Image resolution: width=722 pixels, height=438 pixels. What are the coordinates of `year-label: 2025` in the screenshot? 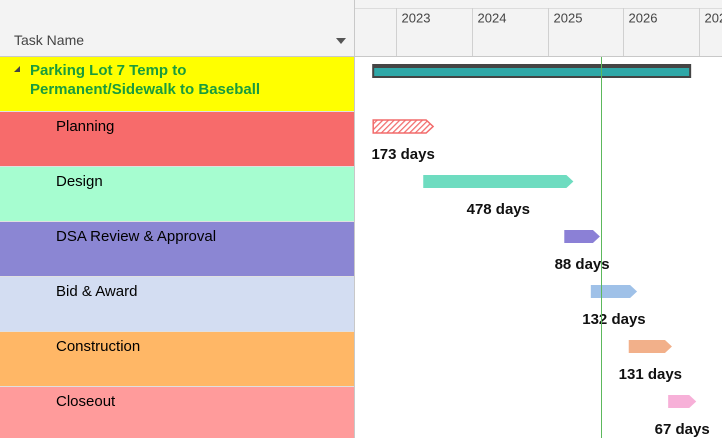 It's located at (568, 17).